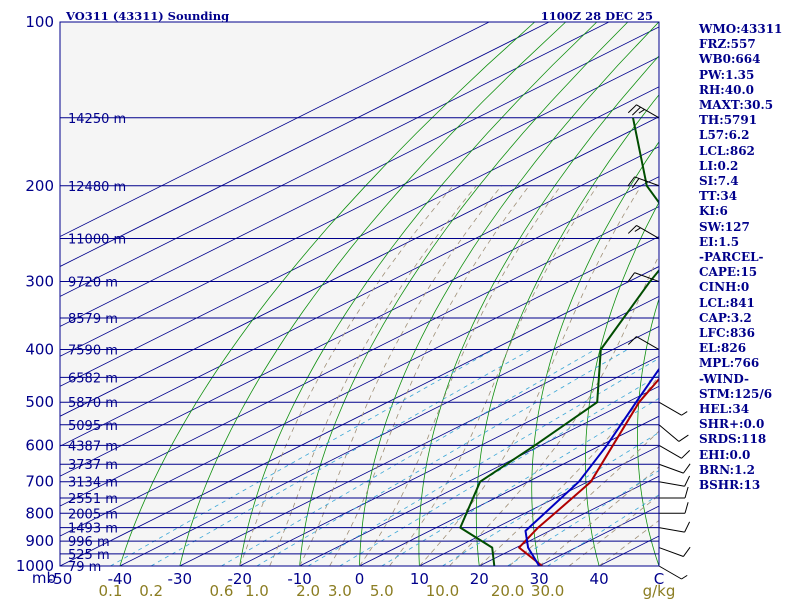  Describe the element at coordinates (44, 578) in the screenshot. I see `pressure-unit-label: mb` at that location.